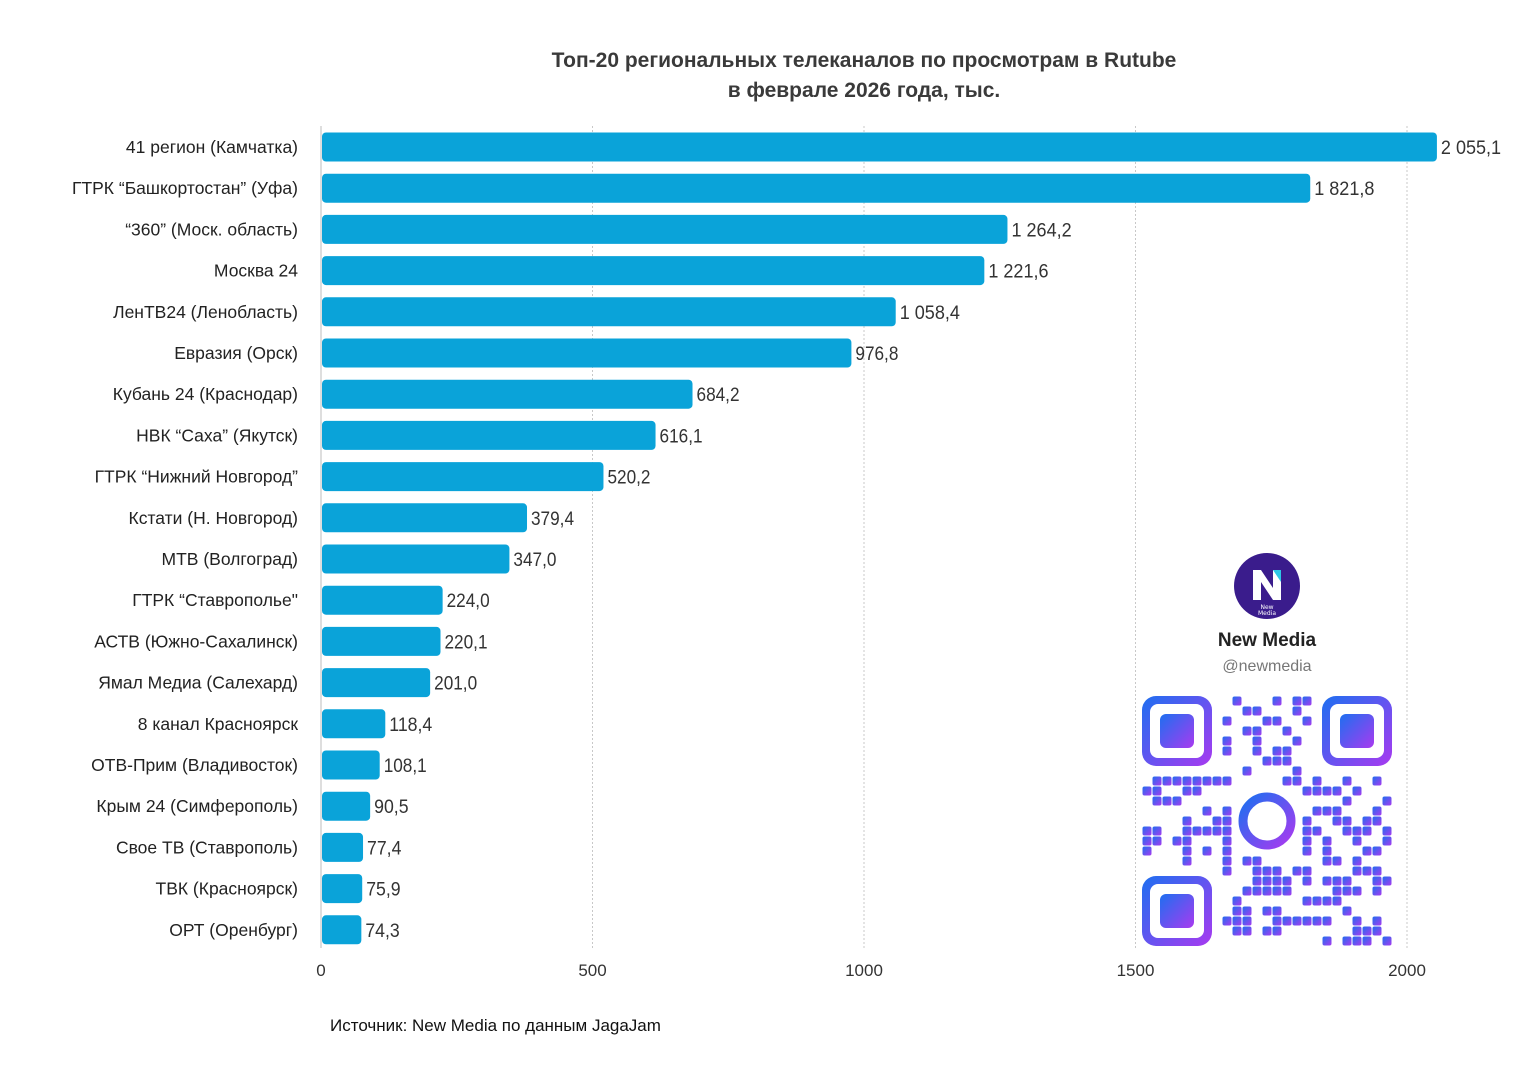 Image resolution: width=1517 pixels, height=1080 pixels. I want to click on category-label: 41 регион (Камчатка), so click(212, 147).